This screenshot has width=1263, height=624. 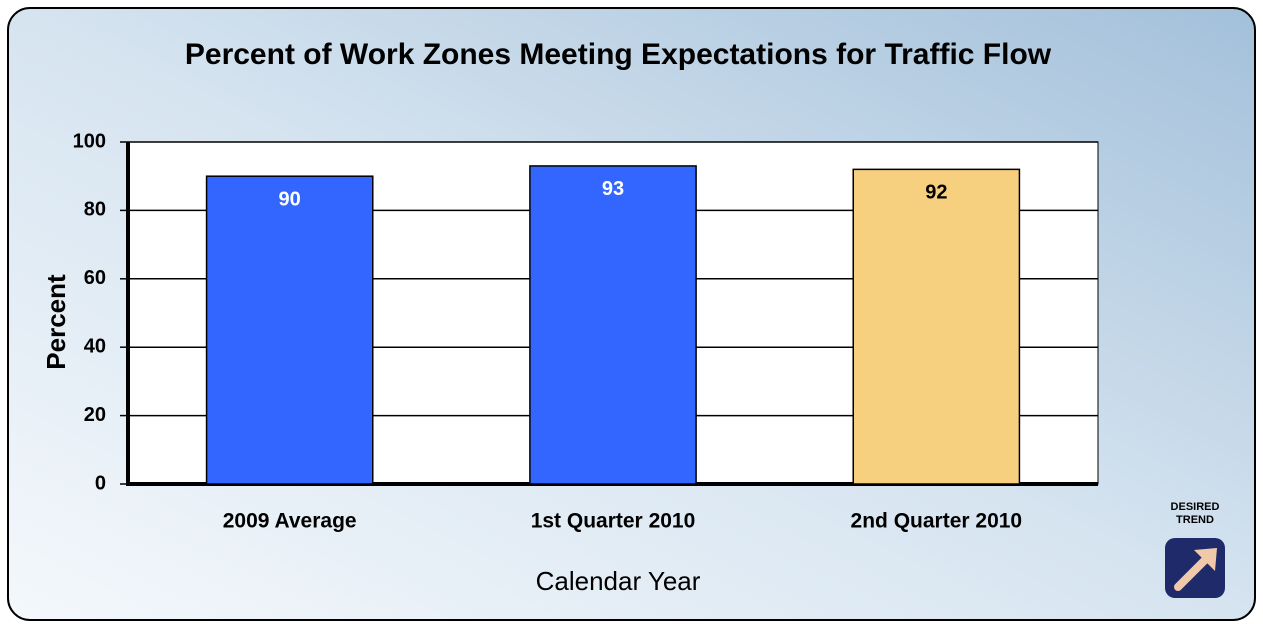 I want to click on y-axis-label: Percent, so click(x=56, y=322).